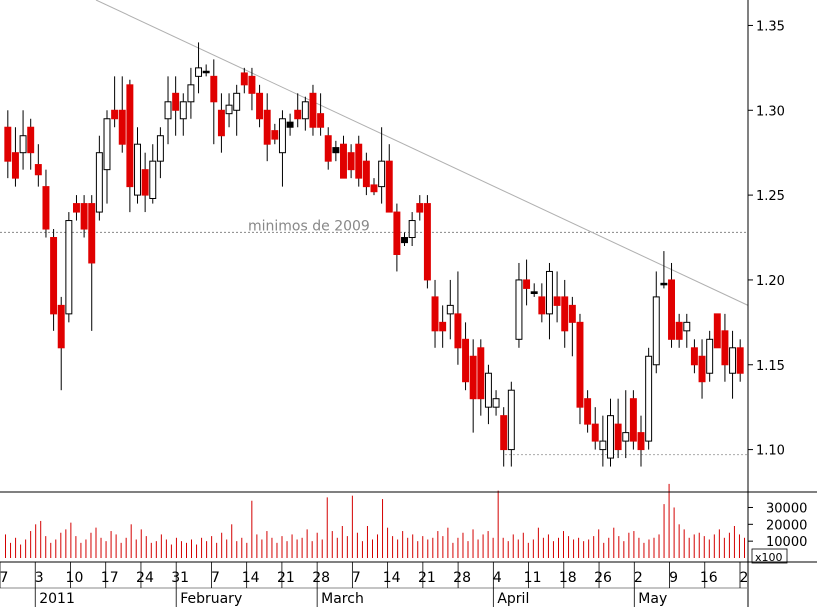  What do you see at coordinates (673, 578) in the screenshot?
I see `date-tick-label: 9` at bounding box center [673, 578].